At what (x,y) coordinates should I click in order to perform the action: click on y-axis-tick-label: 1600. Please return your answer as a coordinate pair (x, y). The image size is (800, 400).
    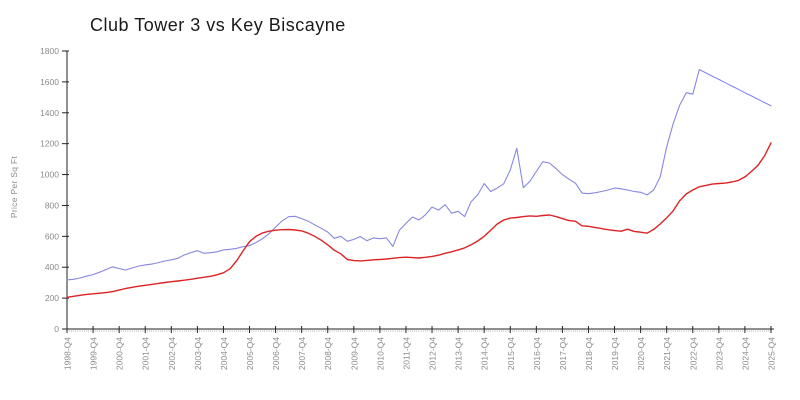
    Looking at the image, I should click on (49, 82).